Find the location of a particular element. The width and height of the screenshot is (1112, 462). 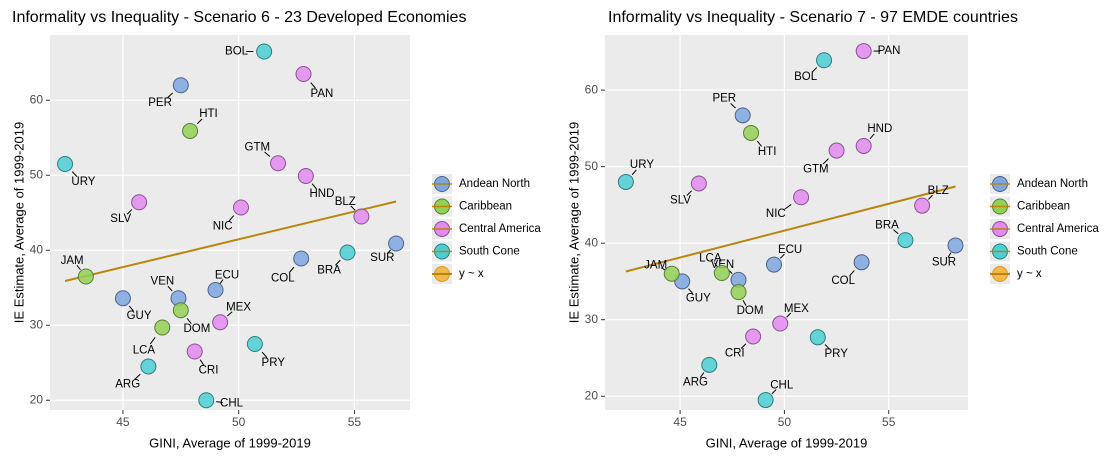

y-tick-label: 30 is located at coordinates (592, 319).